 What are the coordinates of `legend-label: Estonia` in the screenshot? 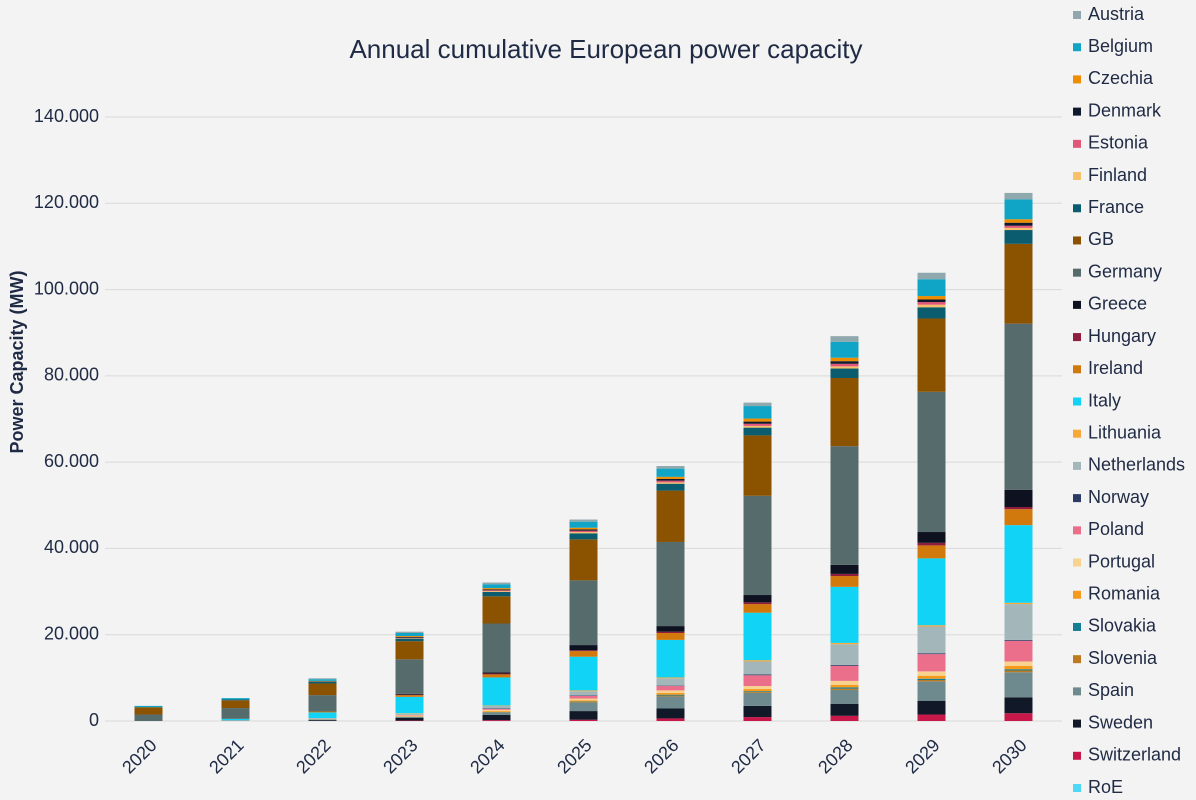 It's located at (1118, 143).